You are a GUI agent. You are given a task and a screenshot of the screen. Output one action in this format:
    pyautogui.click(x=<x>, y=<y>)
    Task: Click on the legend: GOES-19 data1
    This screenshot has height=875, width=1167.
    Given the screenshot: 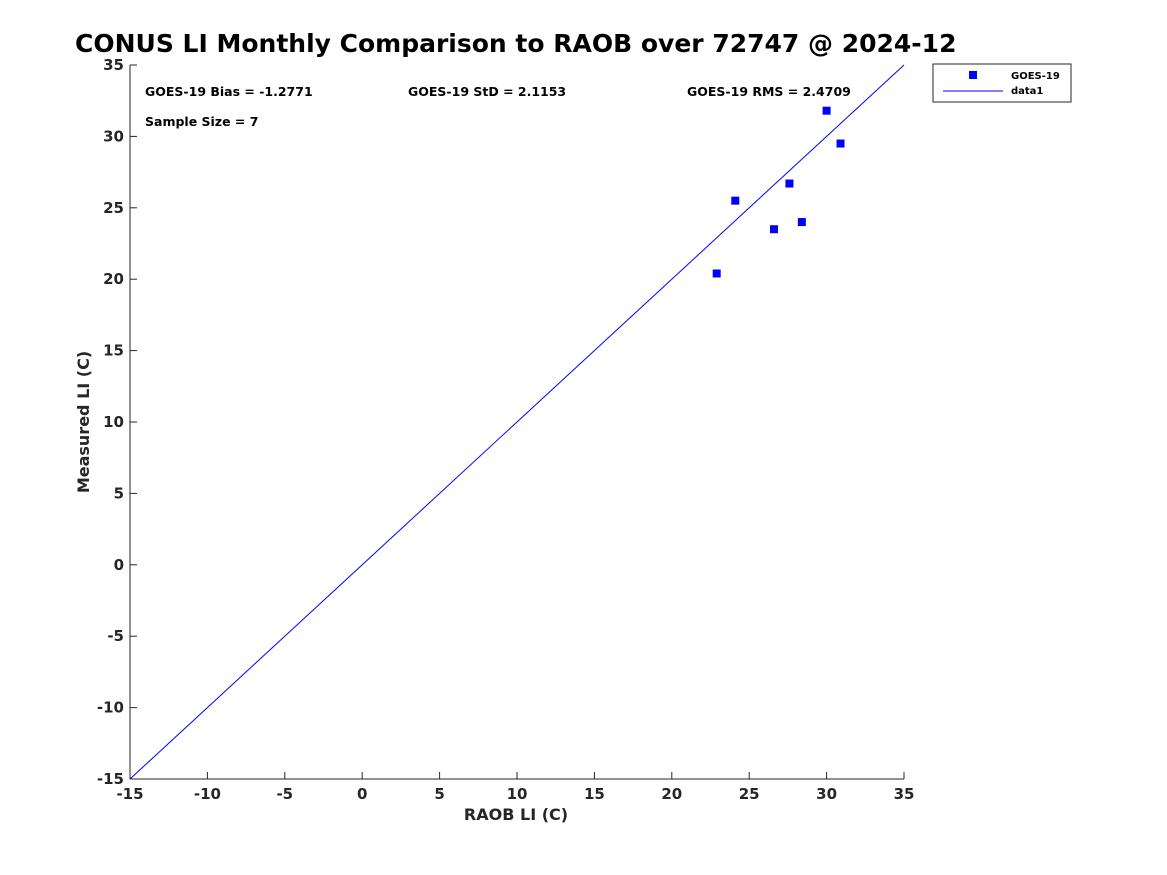 What is the action you would take?
    pyautogui.click(x=1002, y=83)
    